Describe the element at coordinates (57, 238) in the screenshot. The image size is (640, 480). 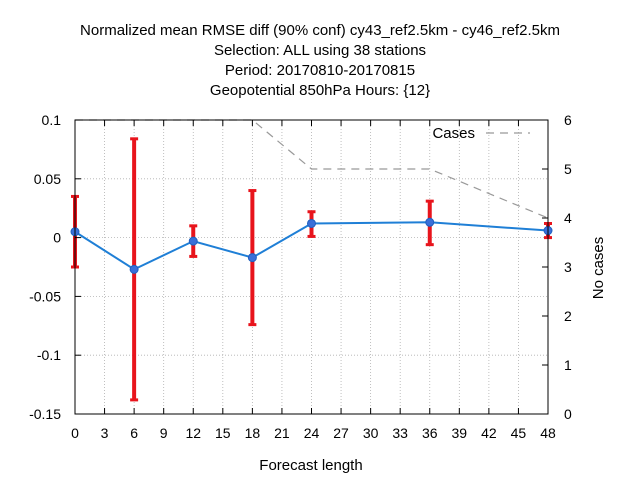
I see `y-left-tick-label: 0` at that location.